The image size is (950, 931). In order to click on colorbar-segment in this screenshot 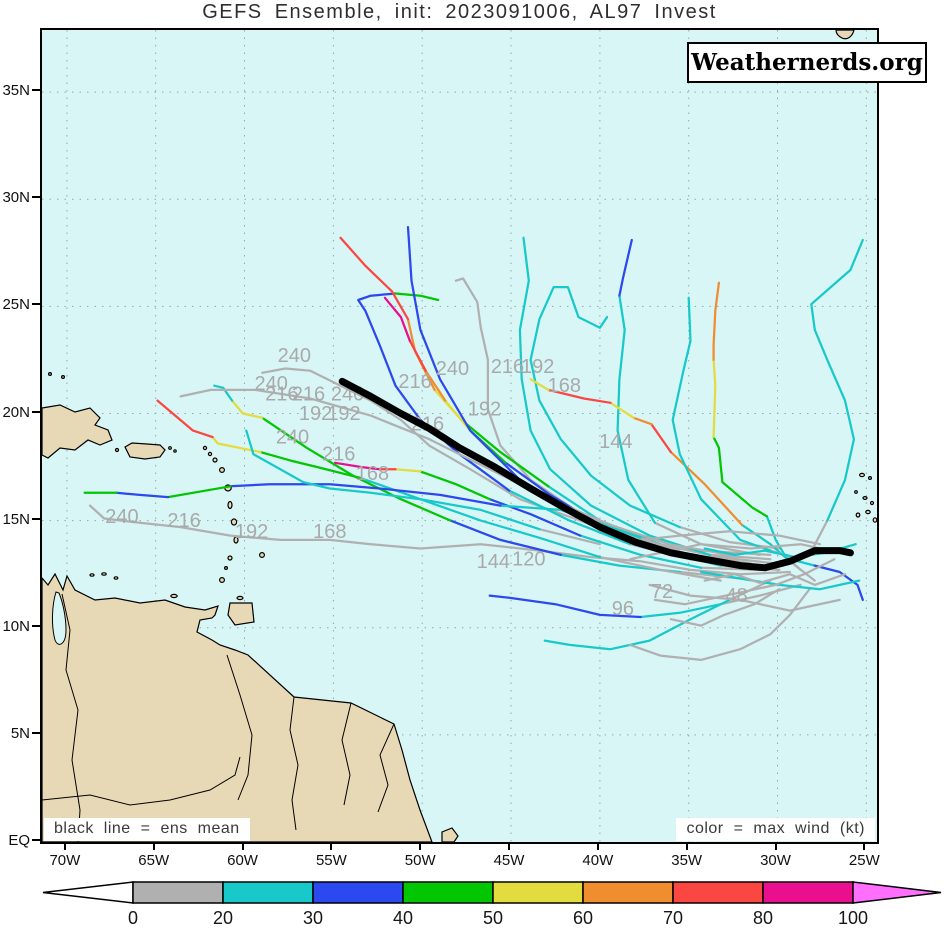, I will do `click(448, 892)`.